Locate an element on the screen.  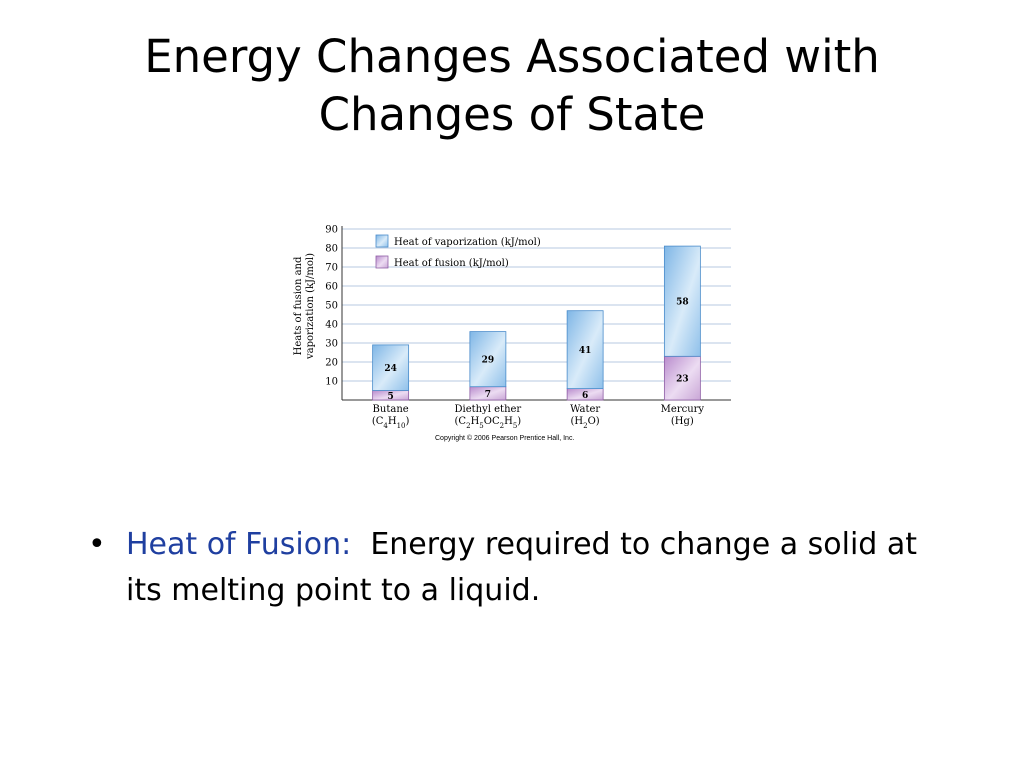
category-formula: (C4H10) is located at coordinates (391, 423).